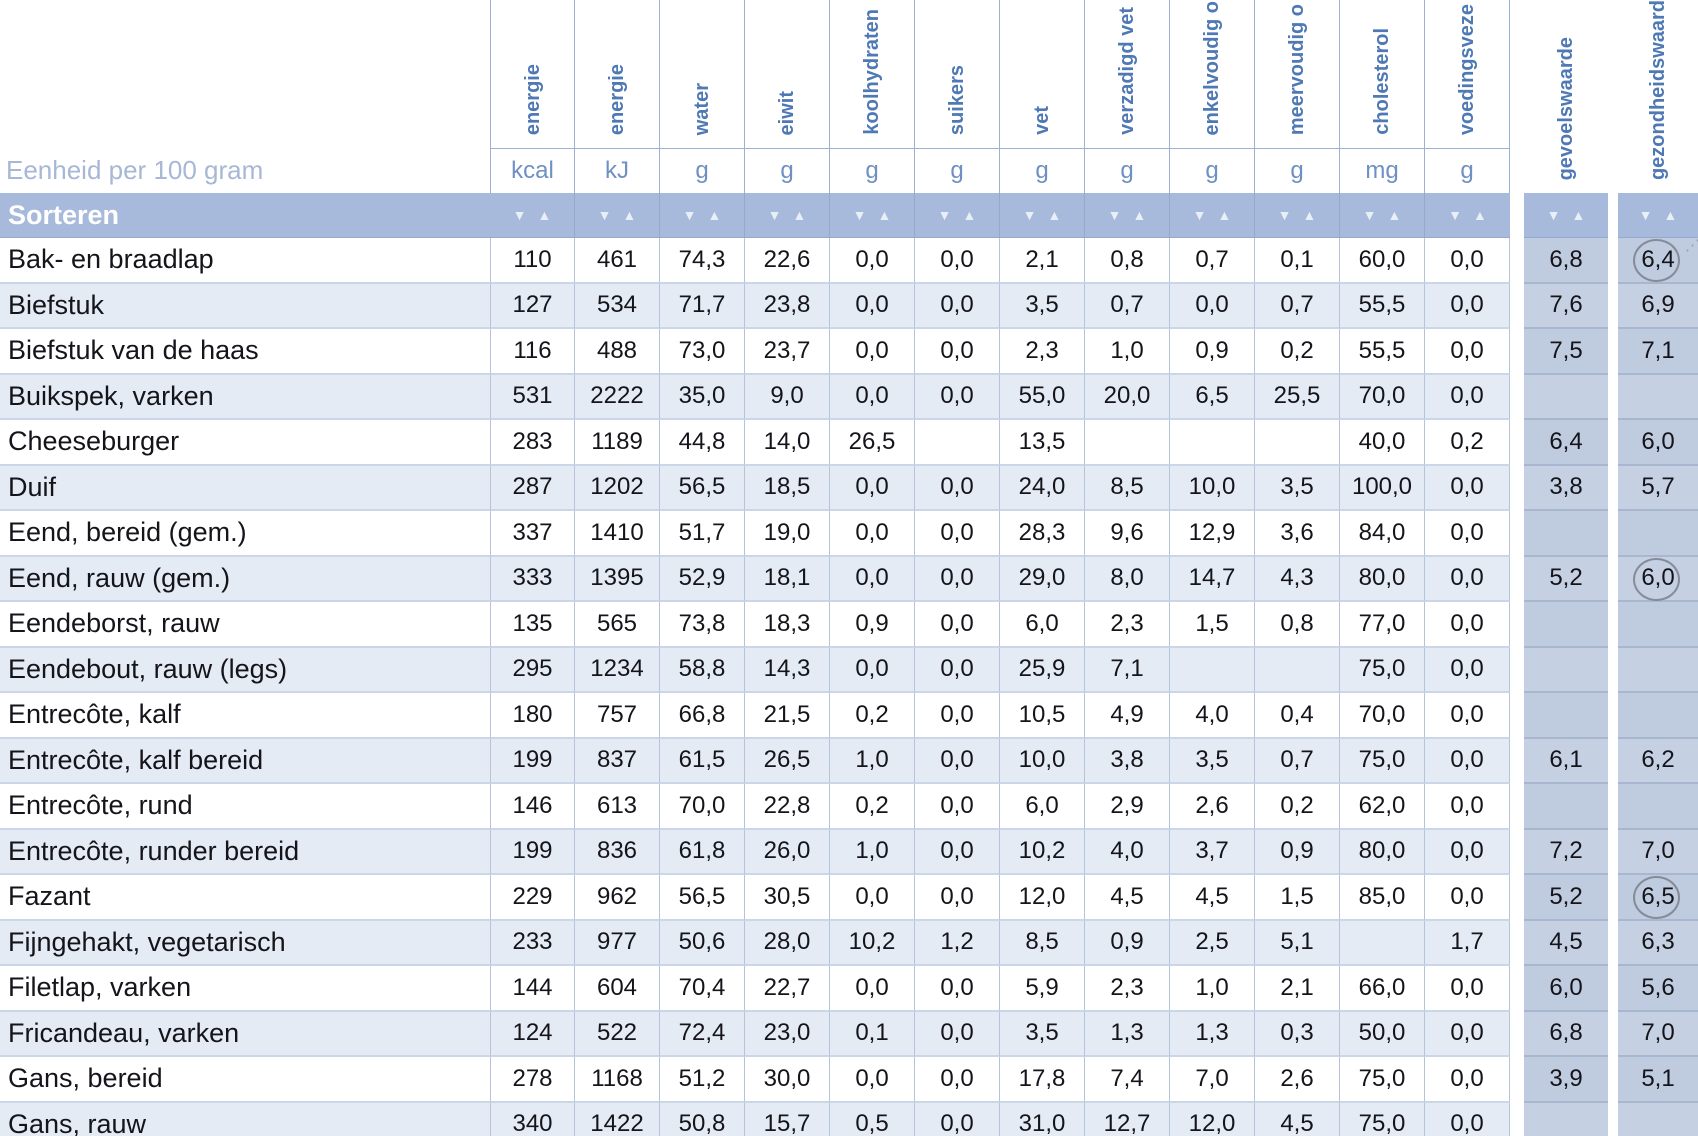 This screenshot has width=1698, height=1136. What do you see at coordinates (1297, 215) in the screenshot?
I see `sort-control-9: ▼ ▲` at bounding box center [1297, 215].